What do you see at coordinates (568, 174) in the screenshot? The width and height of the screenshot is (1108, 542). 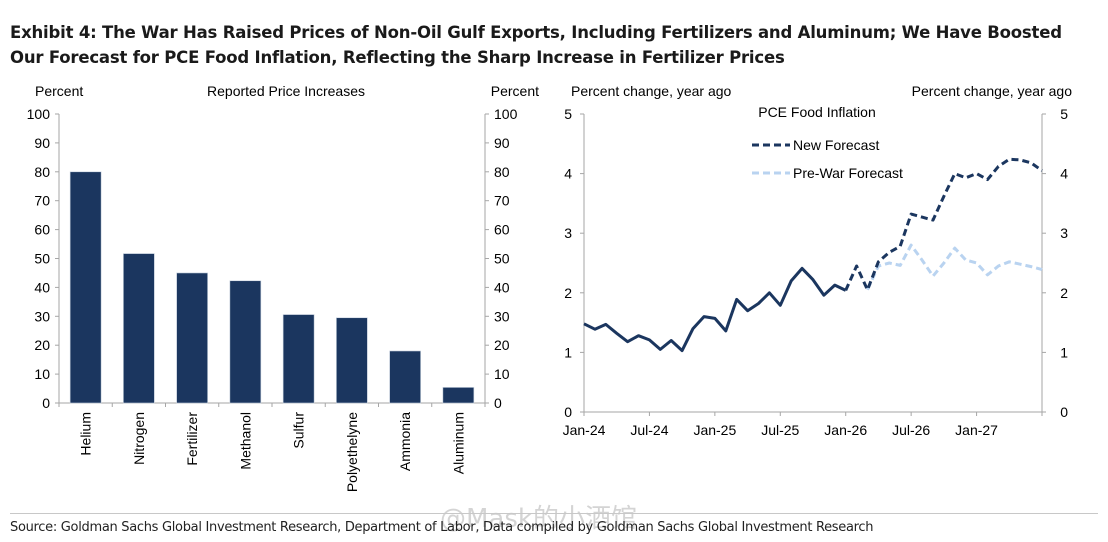 I see `y-tick-label-left: 4` at bounding box center [568, 174].